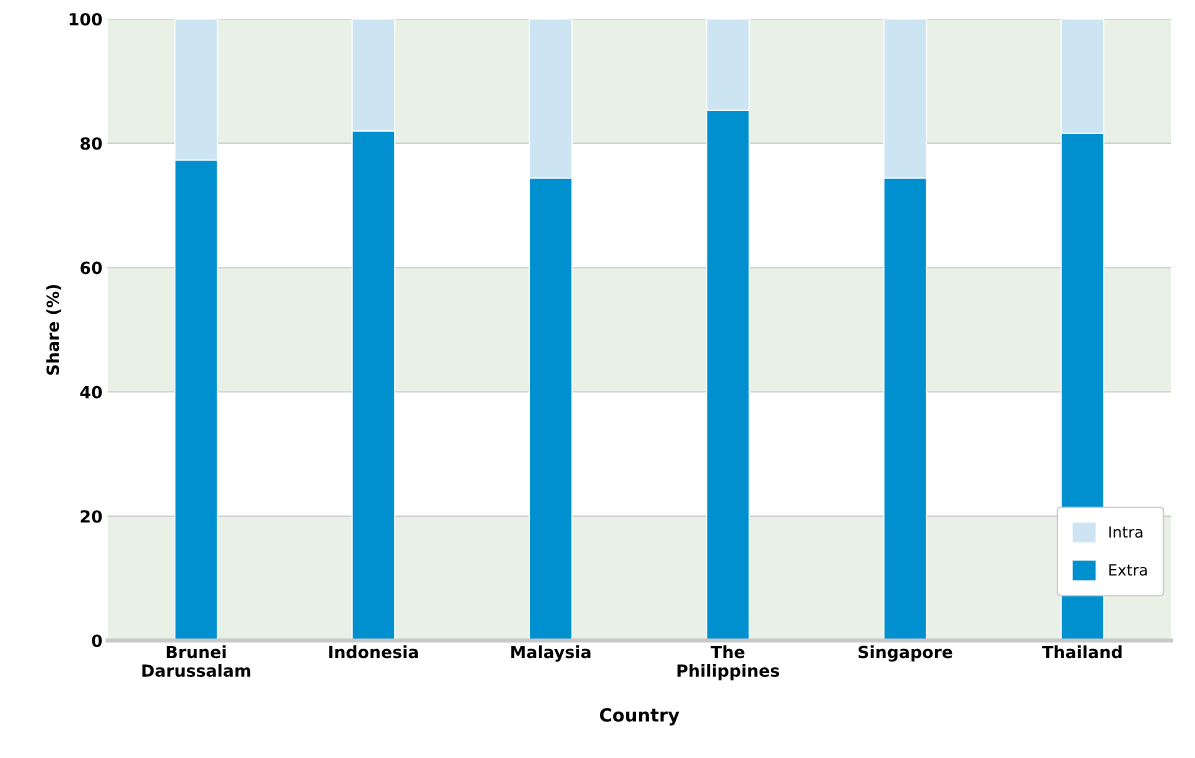 The image size is (1195, 758). I want to click on y-tick-label: 0, so click(96, 641).